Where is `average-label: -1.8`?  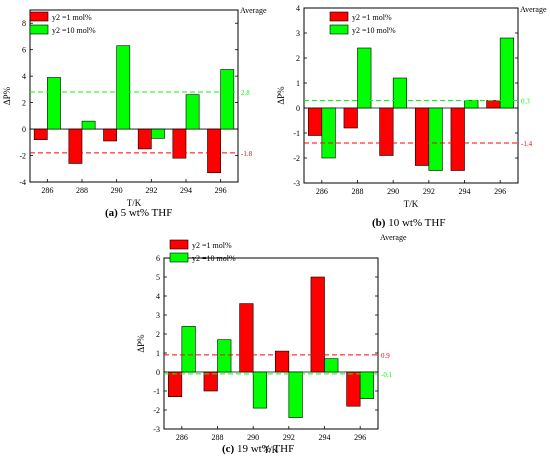 average-label: -1.8 is located at coordinates (247, 154).